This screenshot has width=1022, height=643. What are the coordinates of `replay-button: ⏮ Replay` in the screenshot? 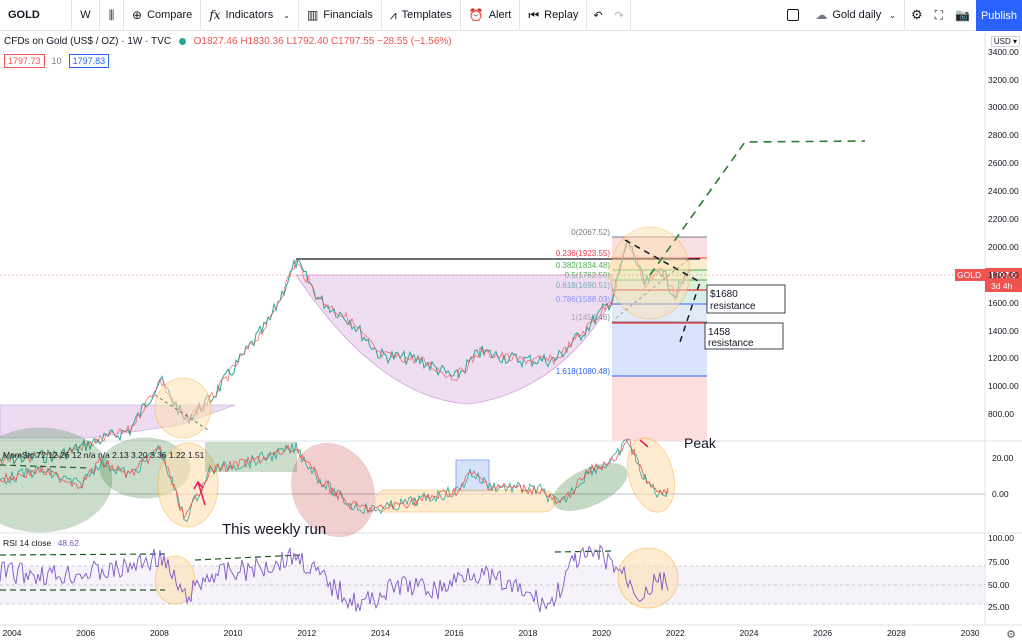 It's located at (554, 15).